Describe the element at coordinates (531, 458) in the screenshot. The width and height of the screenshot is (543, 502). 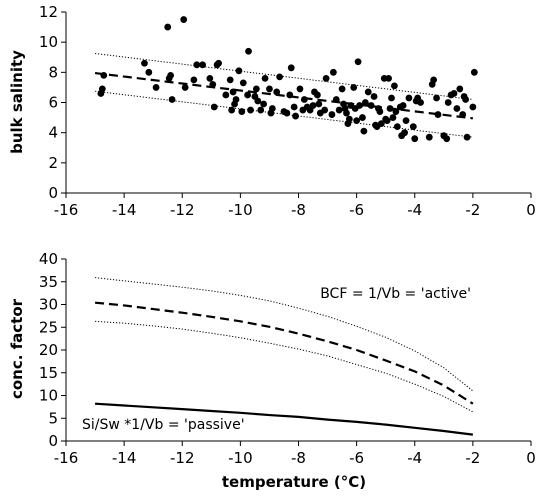
I see `bottom-x-tick-label: 0` at that location.